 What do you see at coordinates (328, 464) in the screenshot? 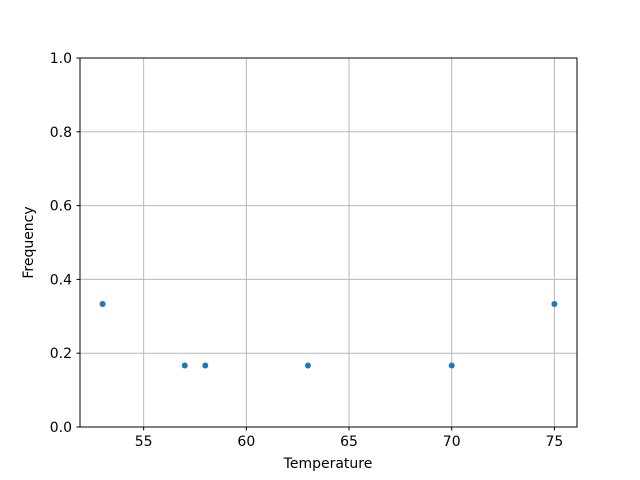
I see `x-axis-label: Temperature` at bounding box center [328, 464].